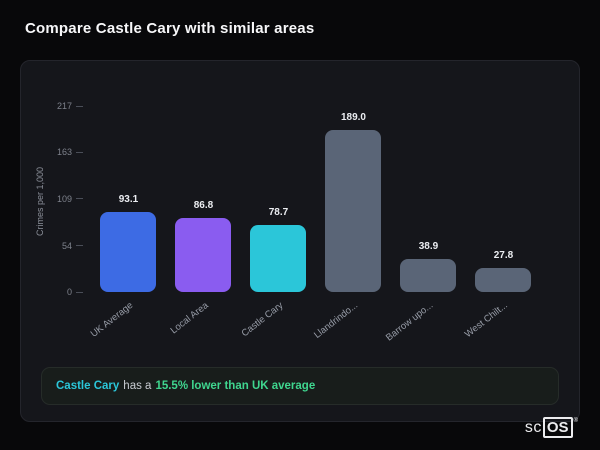 This screenshot has width=600, height=450. I want to click on bar-slot: 93.1 UK Average, so click(127, 223).